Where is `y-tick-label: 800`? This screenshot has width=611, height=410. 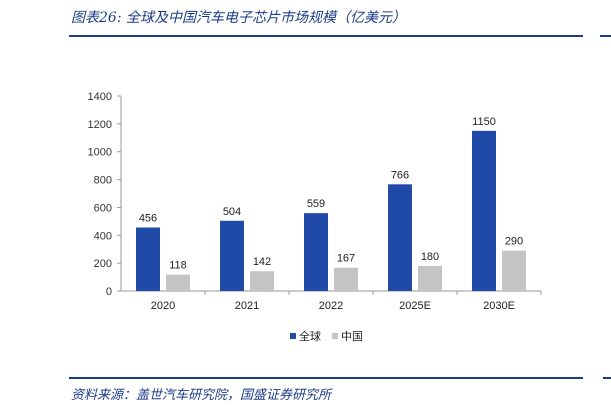 y-tick-label: 800 is located at coordinates (103, 181).